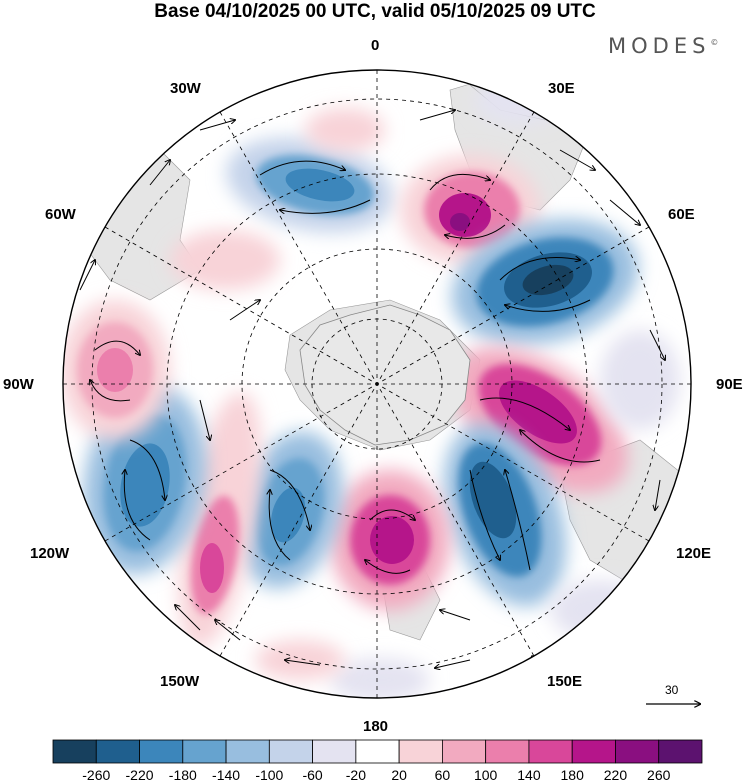 This screenshot has height=783, width=750. I want to click on modes-logo: MODES©, so click(663, 46).